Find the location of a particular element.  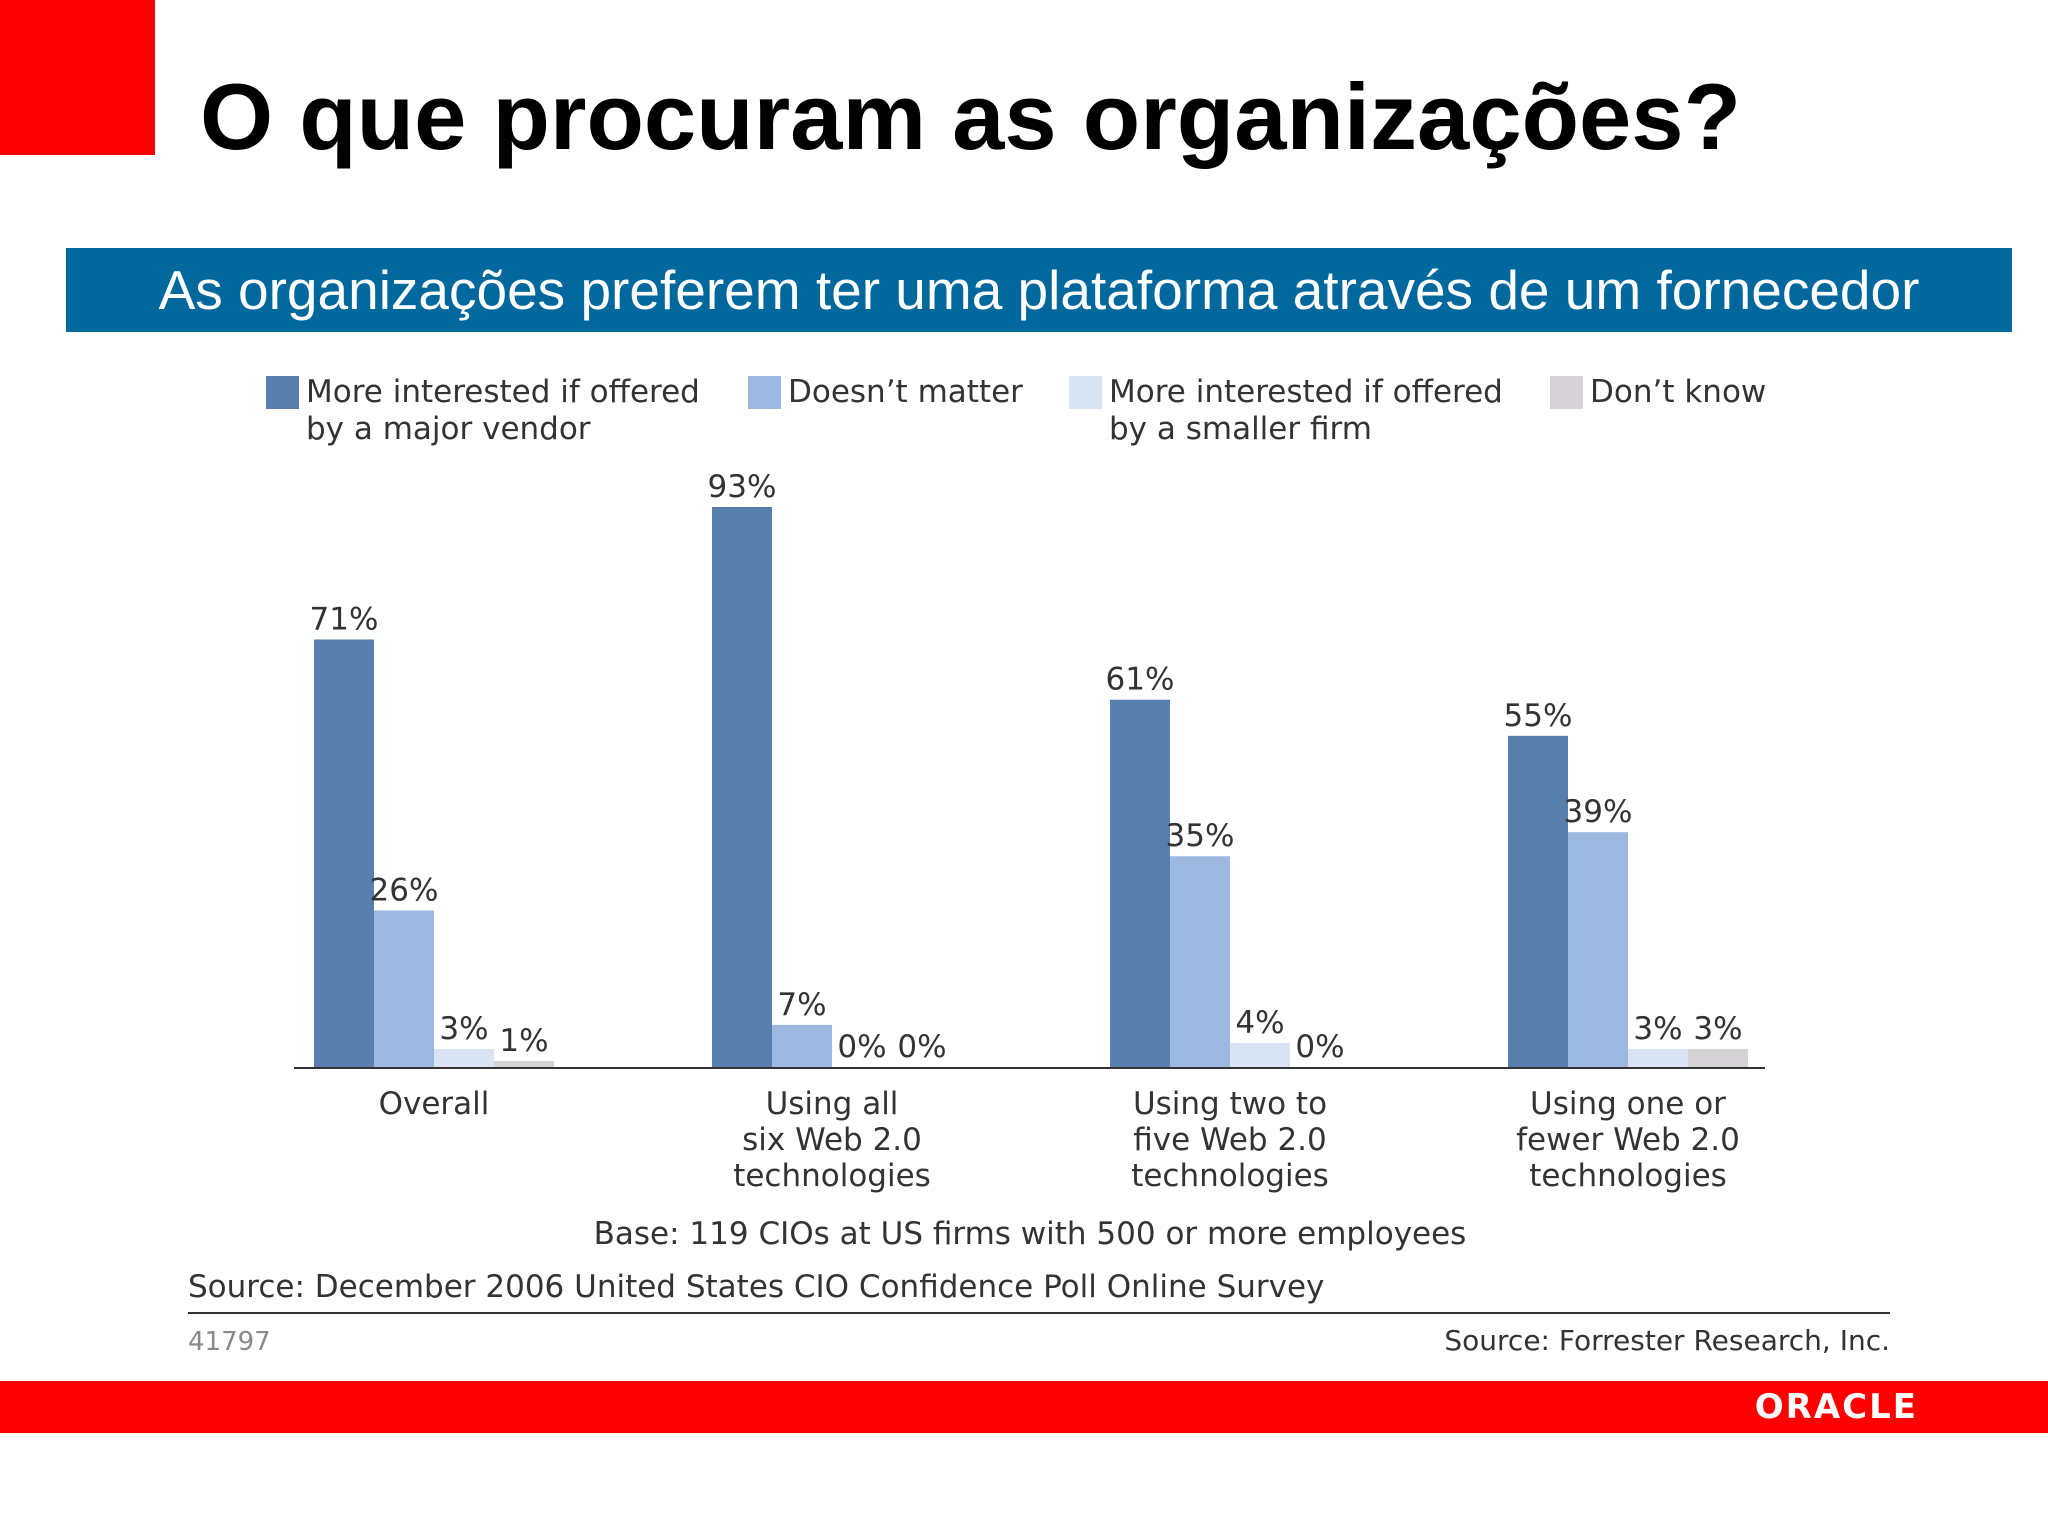

bar-s1-c1 is located at coordinates (802, 1045).